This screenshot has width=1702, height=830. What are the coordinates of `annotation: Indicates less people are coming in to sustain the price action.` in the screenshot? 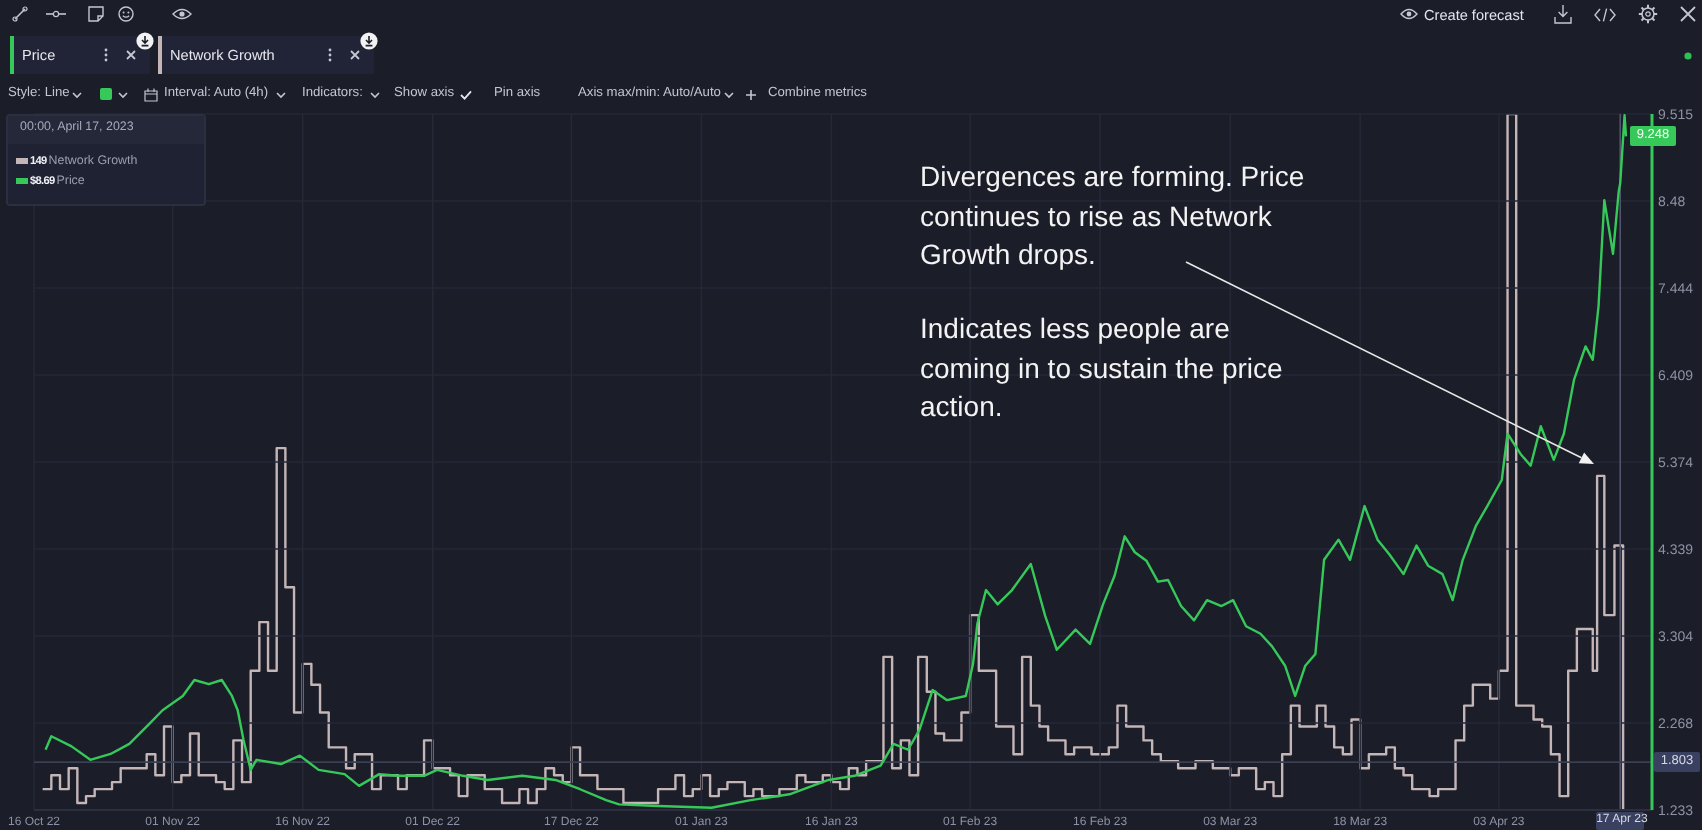 It's located at (1102, 368).